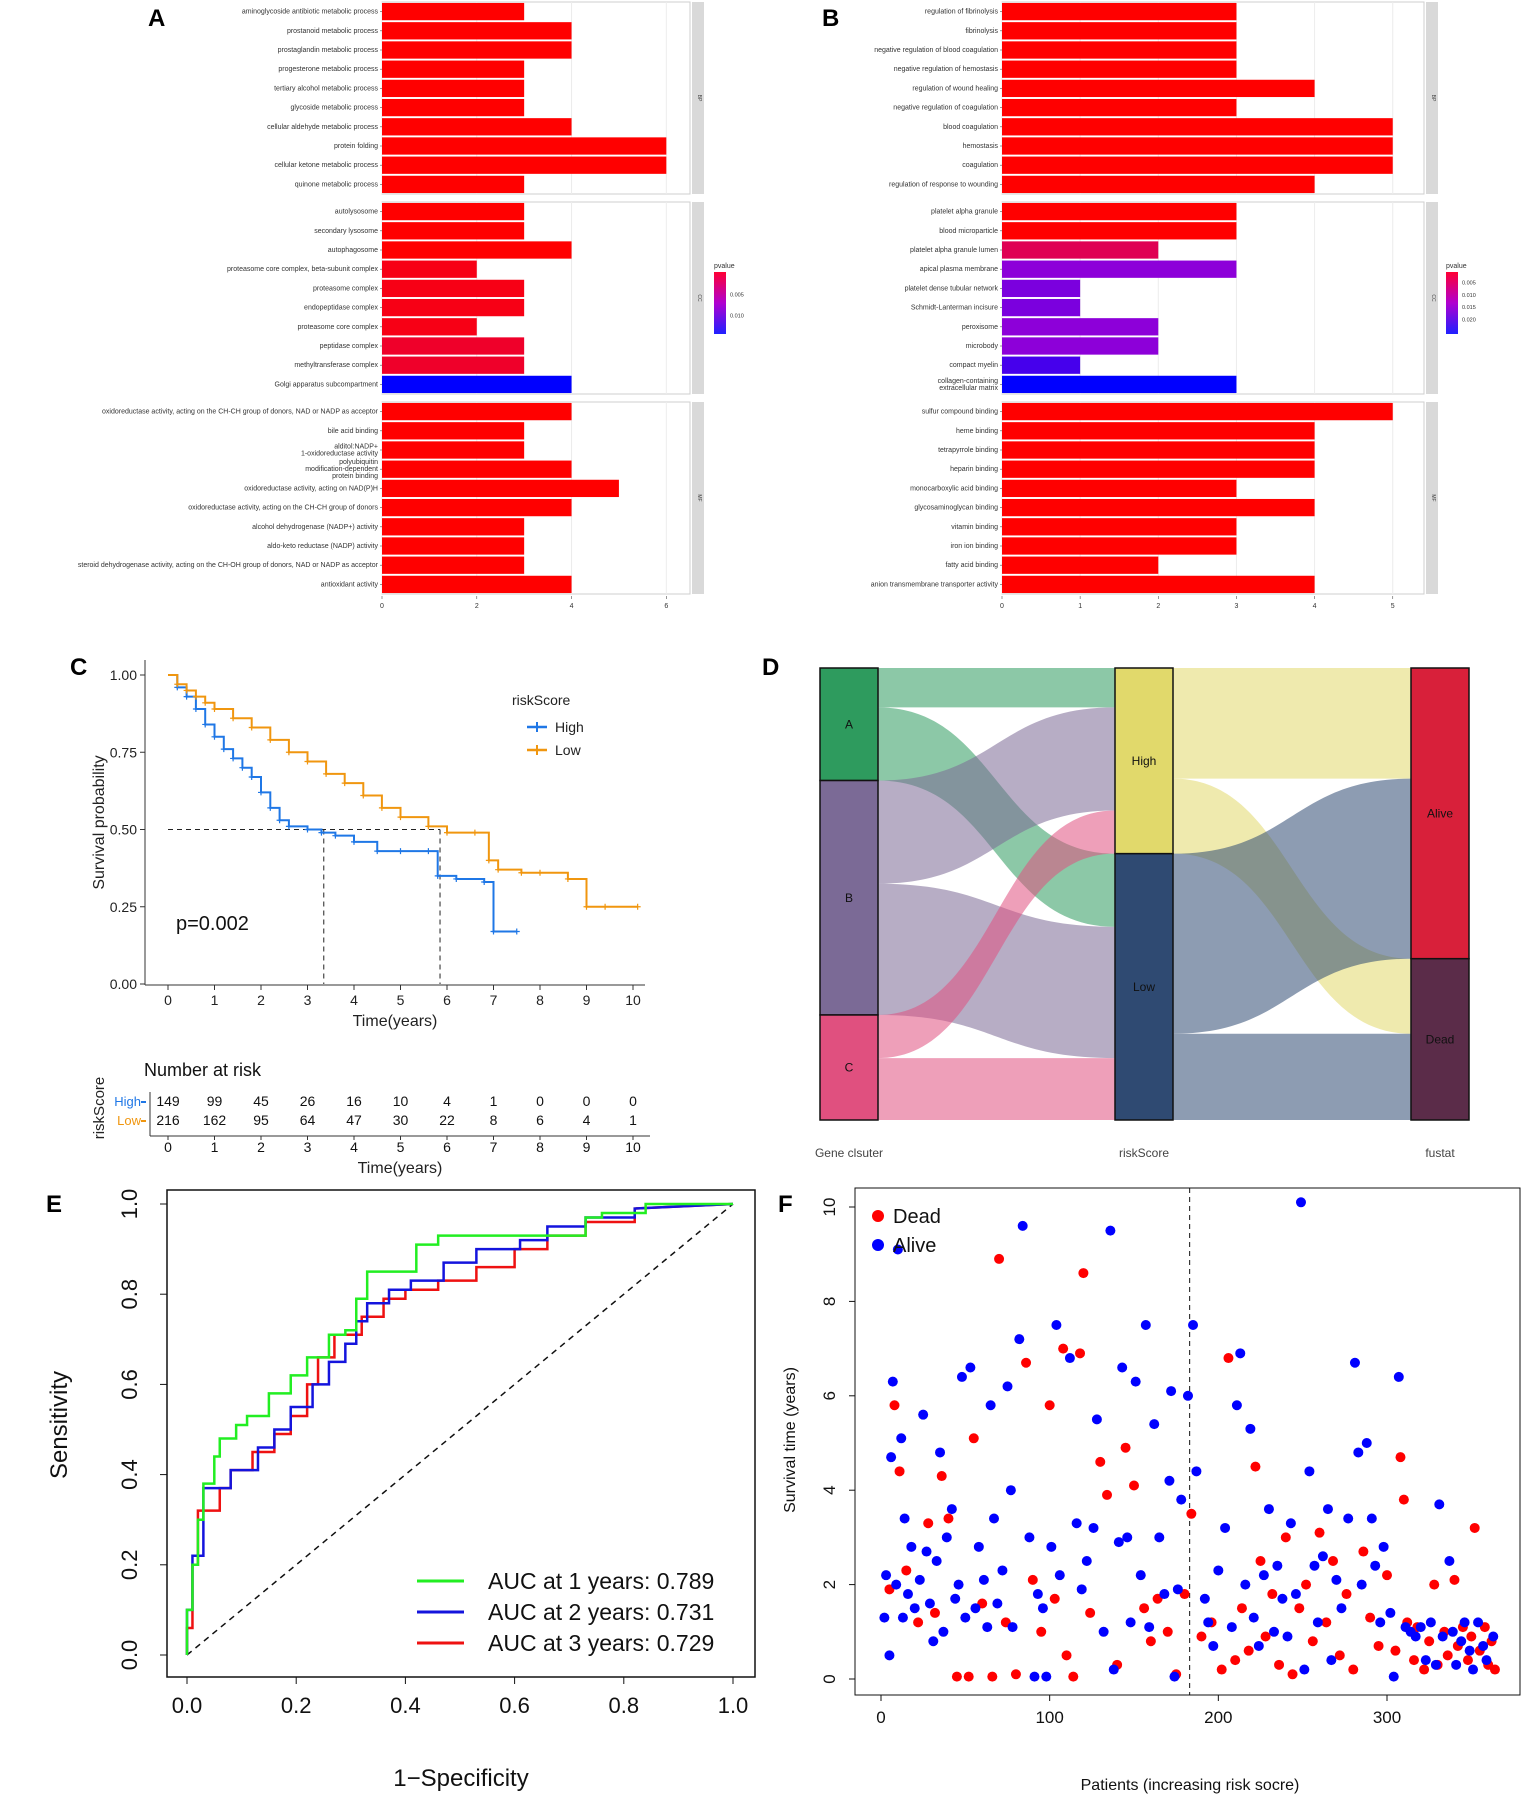 The height and width of the screenshot is (1796, 1522). Describe the element at coordinates (946, 69) in the screenshot. I see `category-label-line: negative regulation of hemostasis` at that location.